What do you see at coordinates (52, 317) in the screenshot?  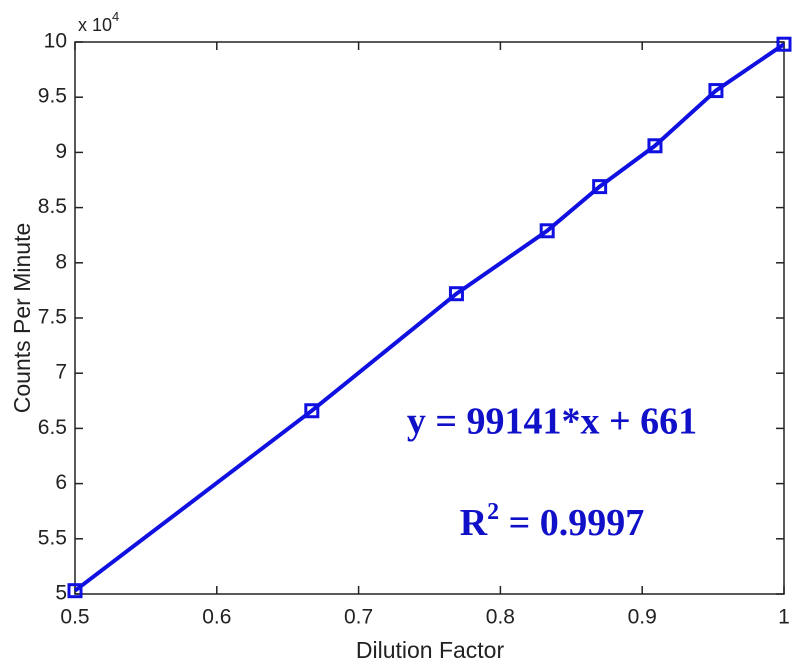 I see `y-tick-label: 7.5` at bounding box center [52, 317].